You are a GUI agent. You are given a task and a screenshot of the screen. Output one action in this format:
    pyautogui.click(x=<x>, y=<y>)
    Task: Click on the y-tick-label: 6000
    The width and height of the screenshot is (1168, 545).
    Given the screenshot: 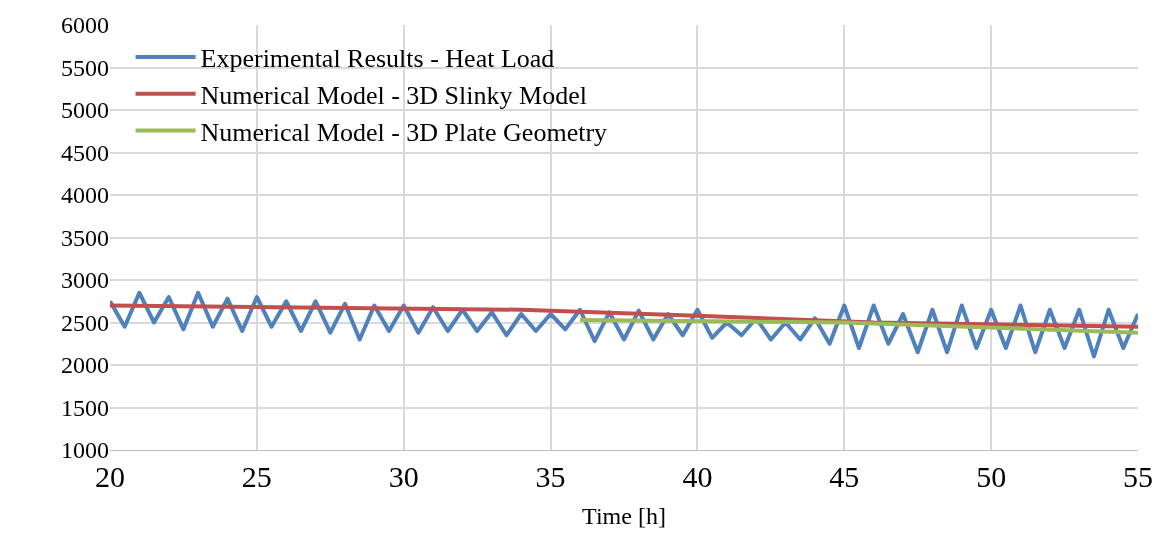 What is the action you would take?
    pyautogui.click(x=85, y=25)
    